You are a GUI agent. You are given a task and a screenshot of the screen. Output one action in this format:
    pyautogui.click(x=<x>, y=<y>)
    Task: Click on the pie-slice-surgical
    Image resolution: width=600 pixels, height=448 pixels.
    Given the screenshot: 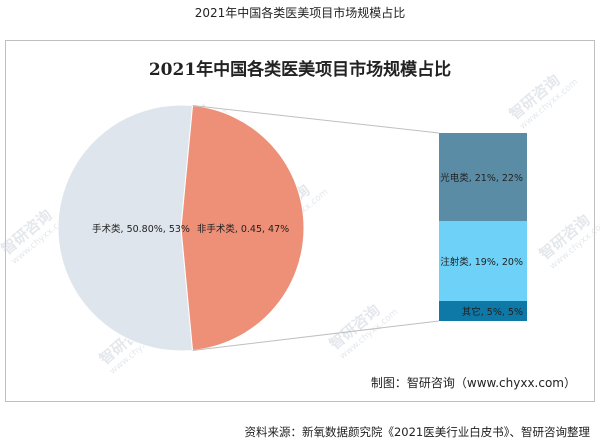 What is the action you would take?
    pyautogui.click(x=125, y=228)
    